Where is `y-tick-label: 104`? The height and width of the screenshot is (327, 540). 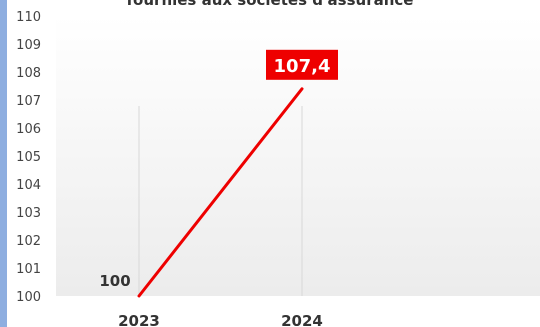
y-tick-label: 104 is located at coordinates (28, 185).